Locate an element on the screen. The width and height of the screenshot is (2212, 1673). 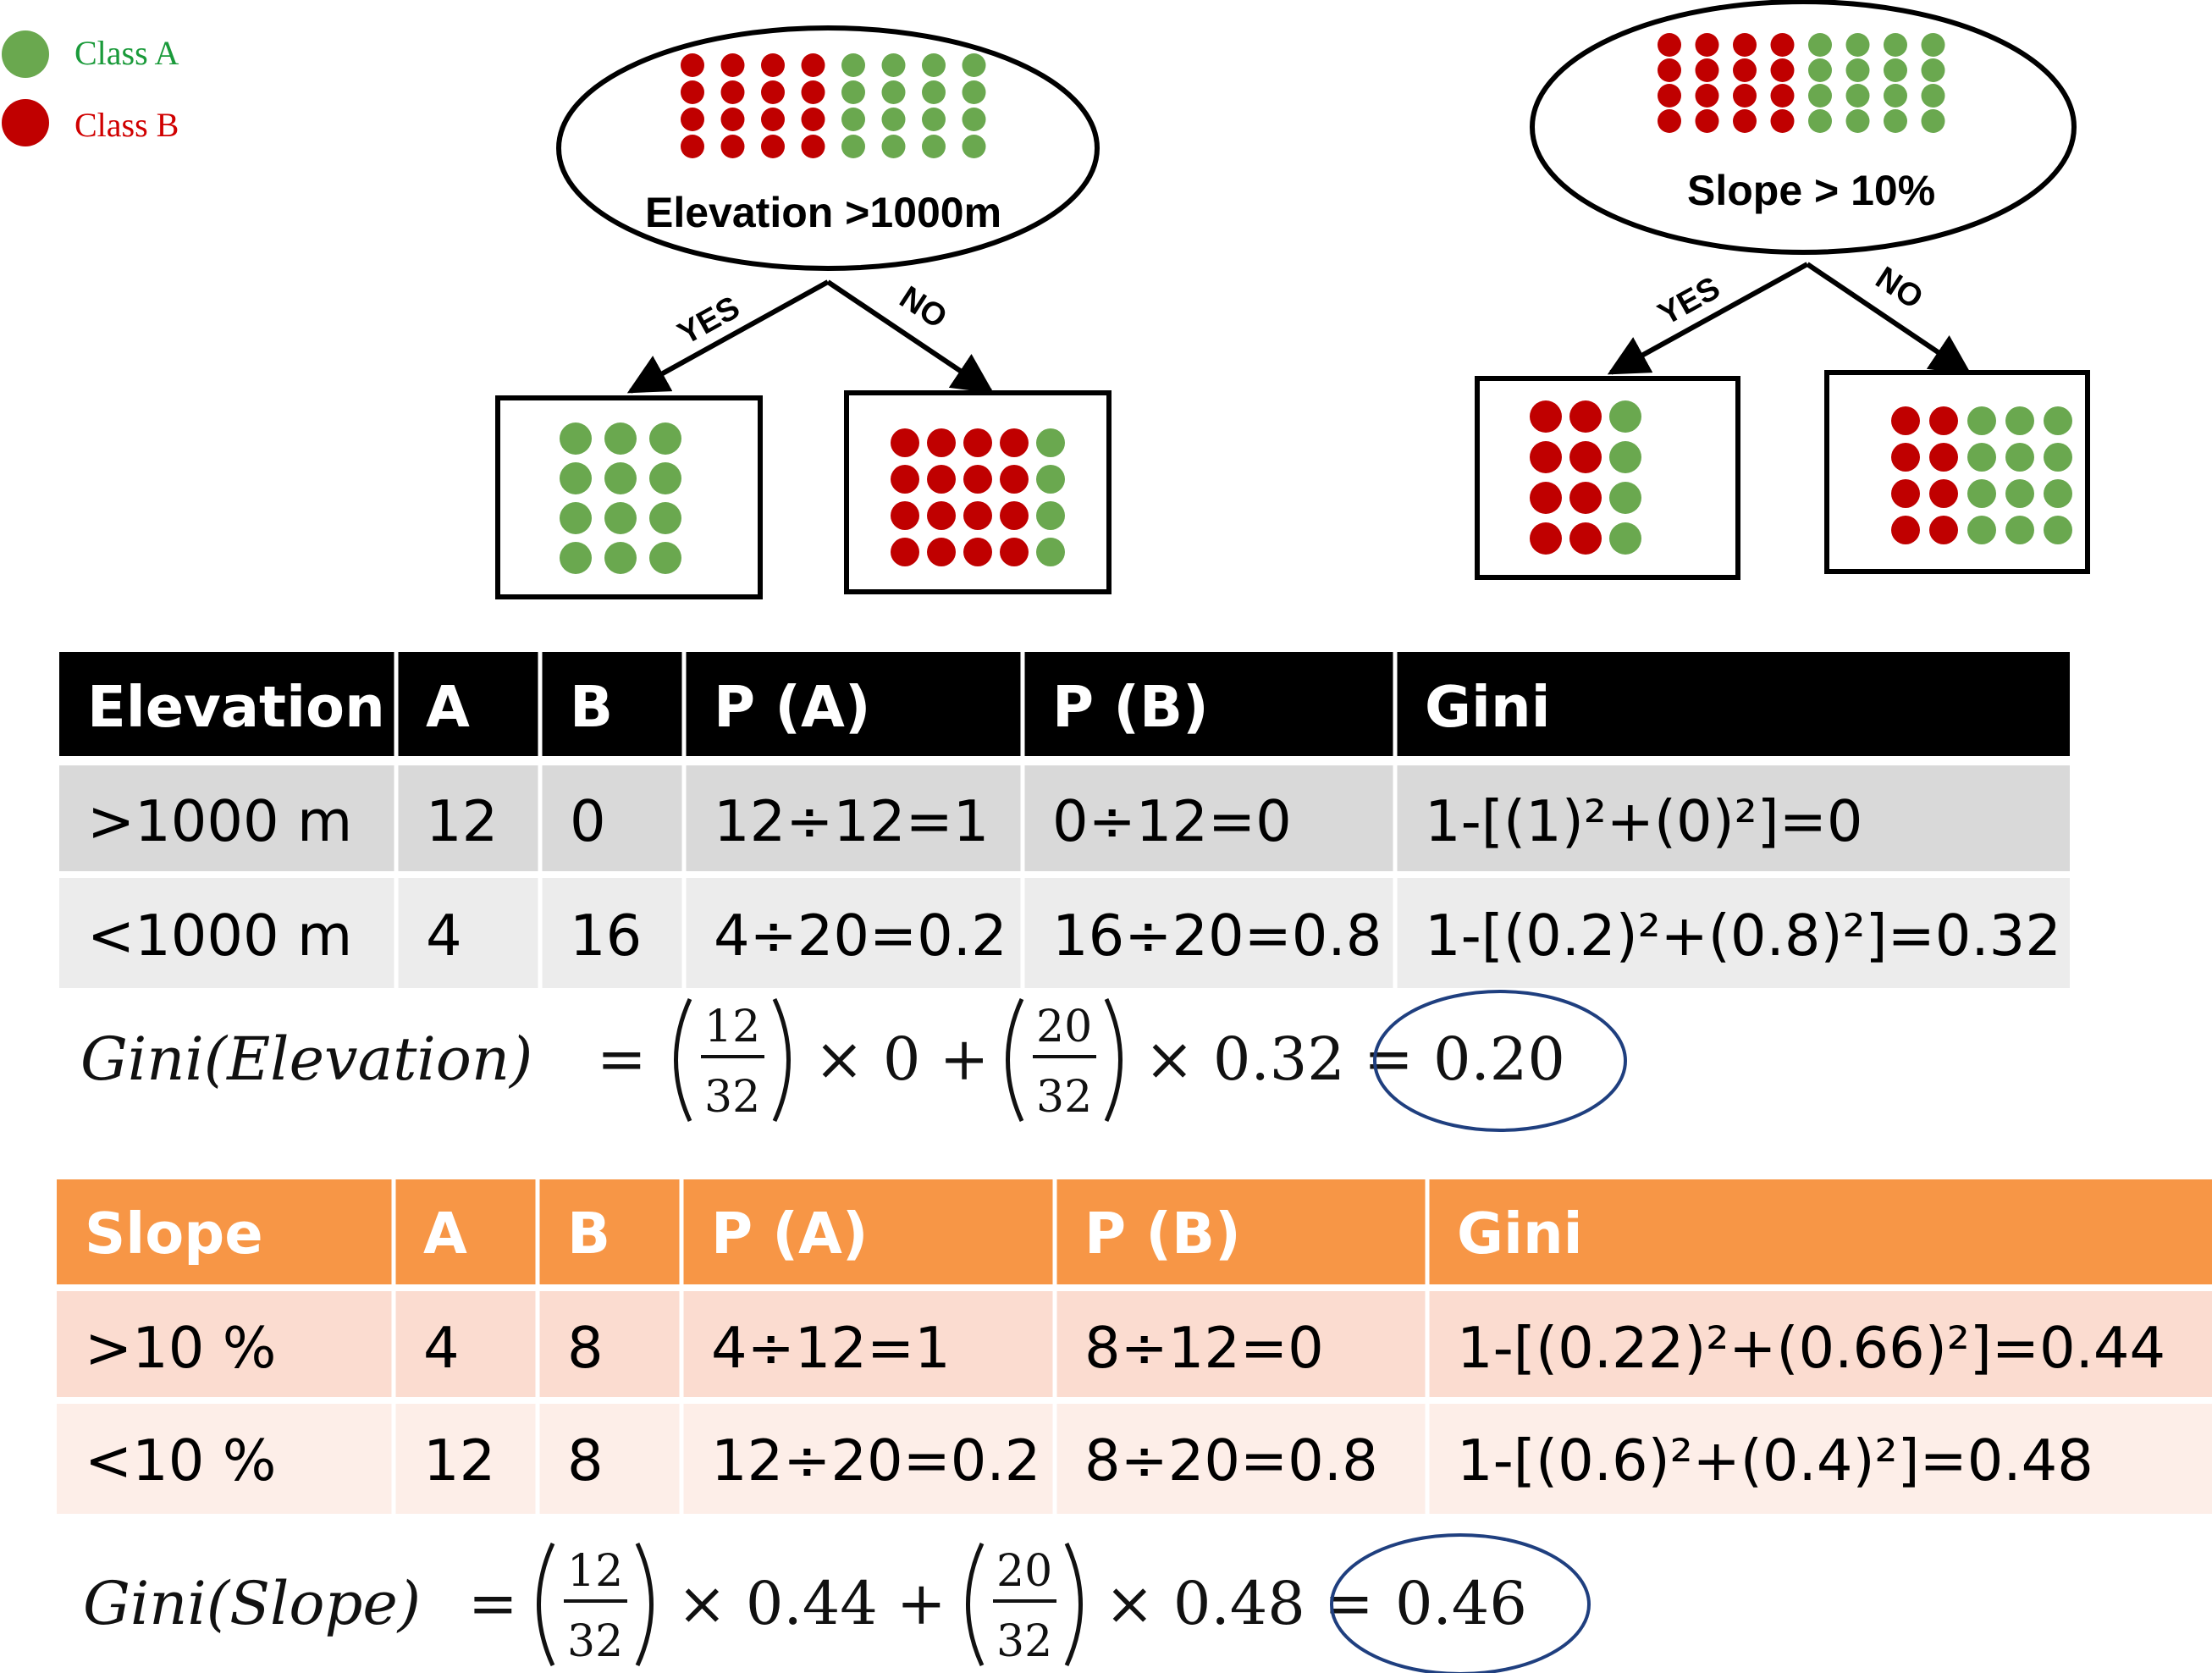
elevation-tree: Elevation >1000m YES NO is located at coordinates (803, 312).